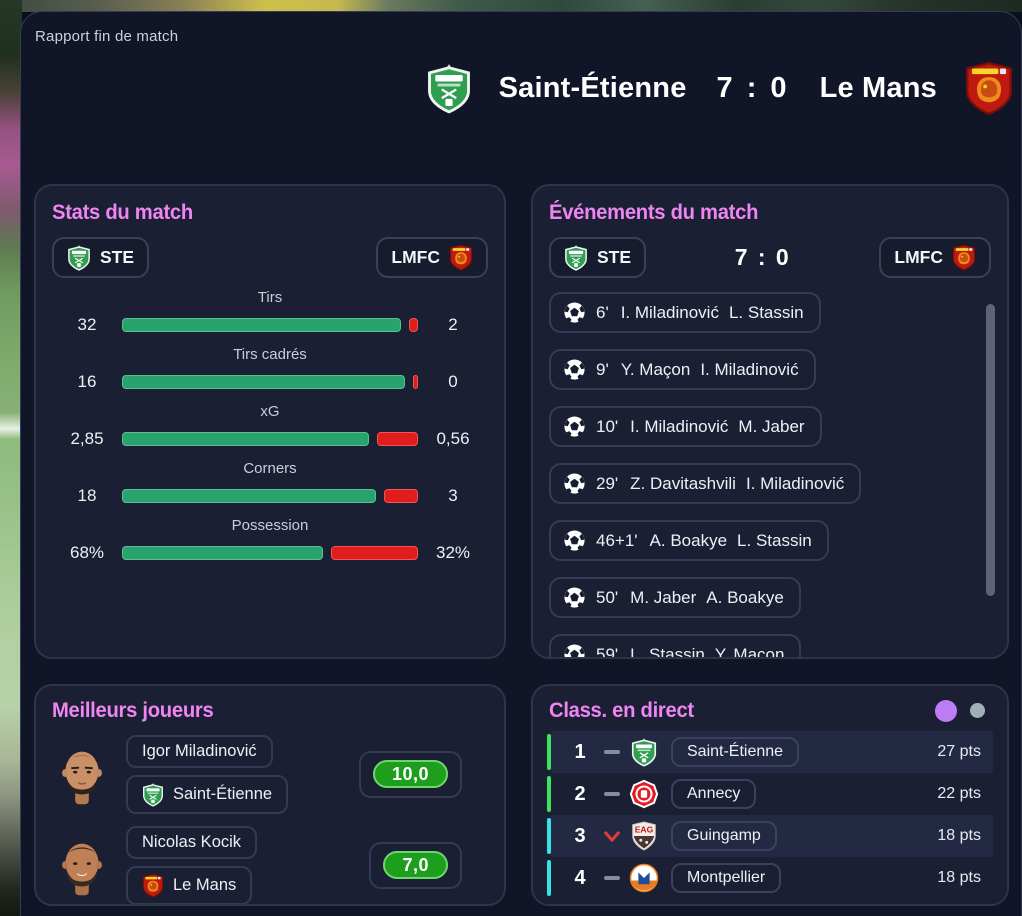  I want to click on event-assist: A. Boakye, so click(745, 597).